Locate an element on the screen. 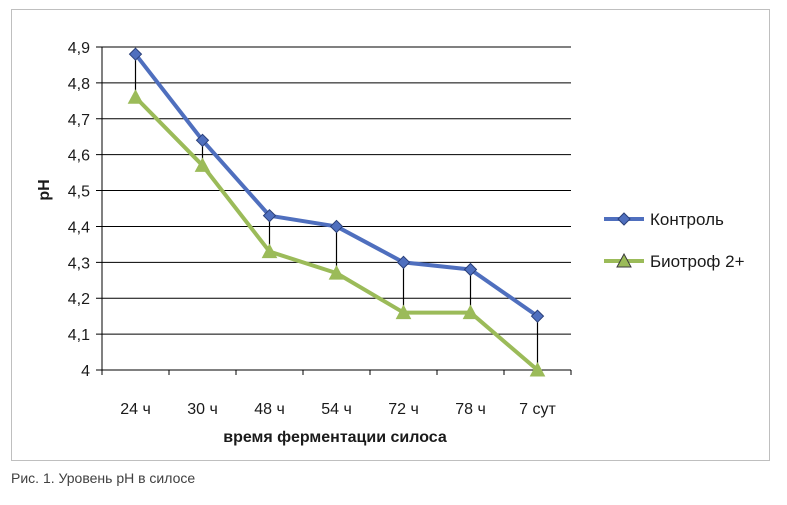 This screenshot has height=505, width=787. y-tick-label: 4,3 is located at coordinates (79, 263).